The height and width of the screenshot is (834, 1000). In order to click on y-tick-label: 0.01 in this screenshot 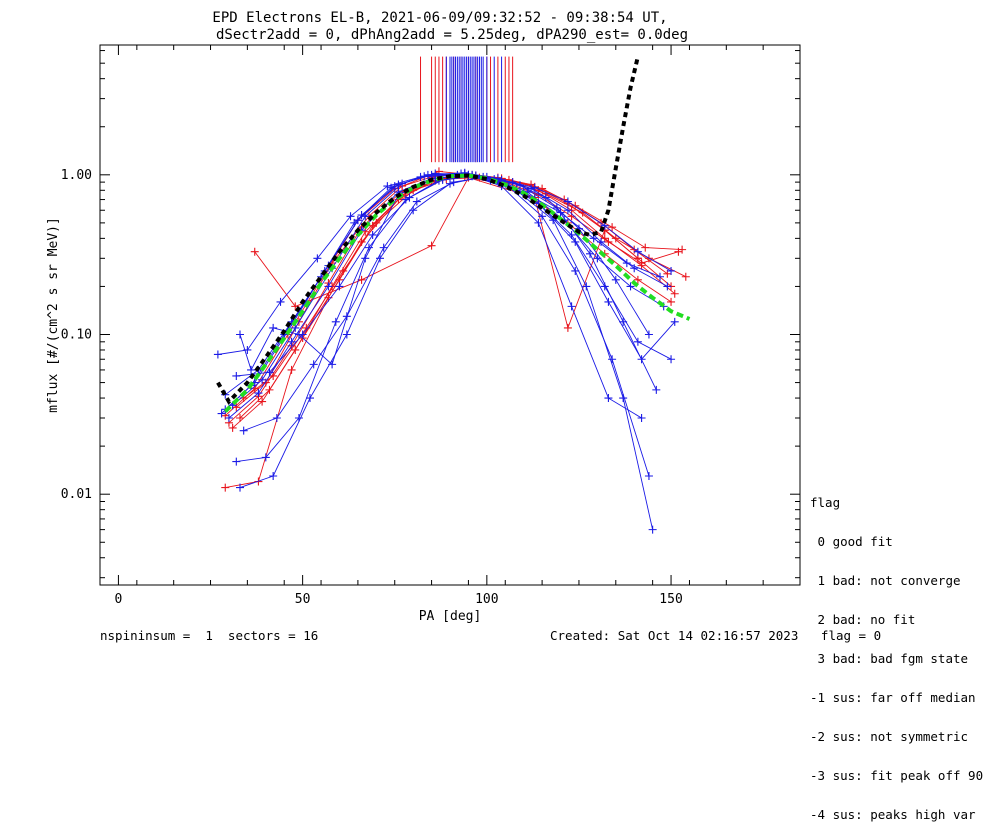, I will do `click(76, 494)`.